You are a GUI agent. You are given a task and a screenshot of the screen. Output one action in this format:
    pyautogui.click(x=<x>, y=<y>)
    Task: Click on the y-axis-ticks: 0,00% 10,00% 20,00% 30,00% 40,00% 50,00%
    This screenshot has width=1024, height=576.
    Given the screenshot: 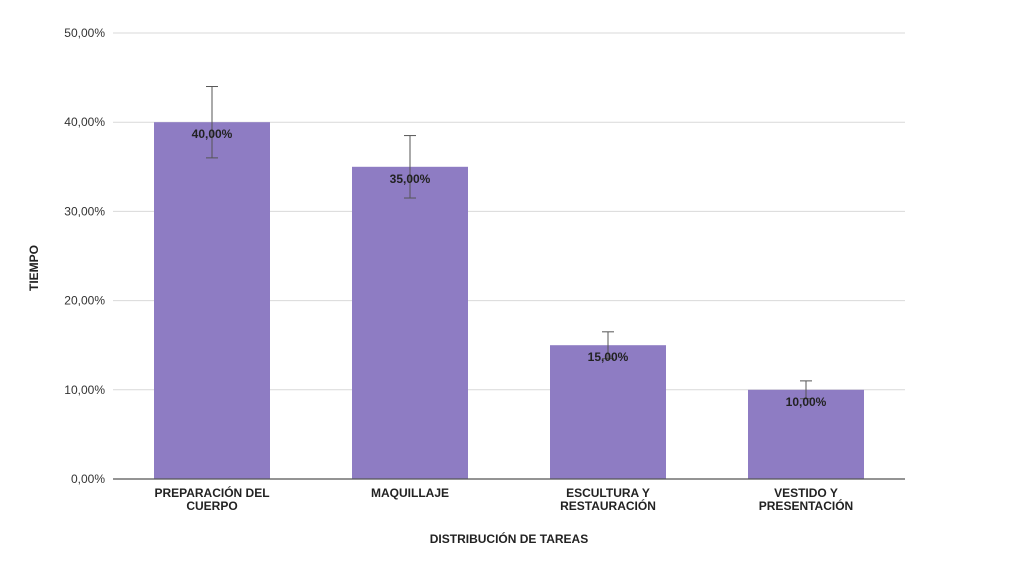 What is the action you would take?
    pyautogui.click(x=84, y=256)
    